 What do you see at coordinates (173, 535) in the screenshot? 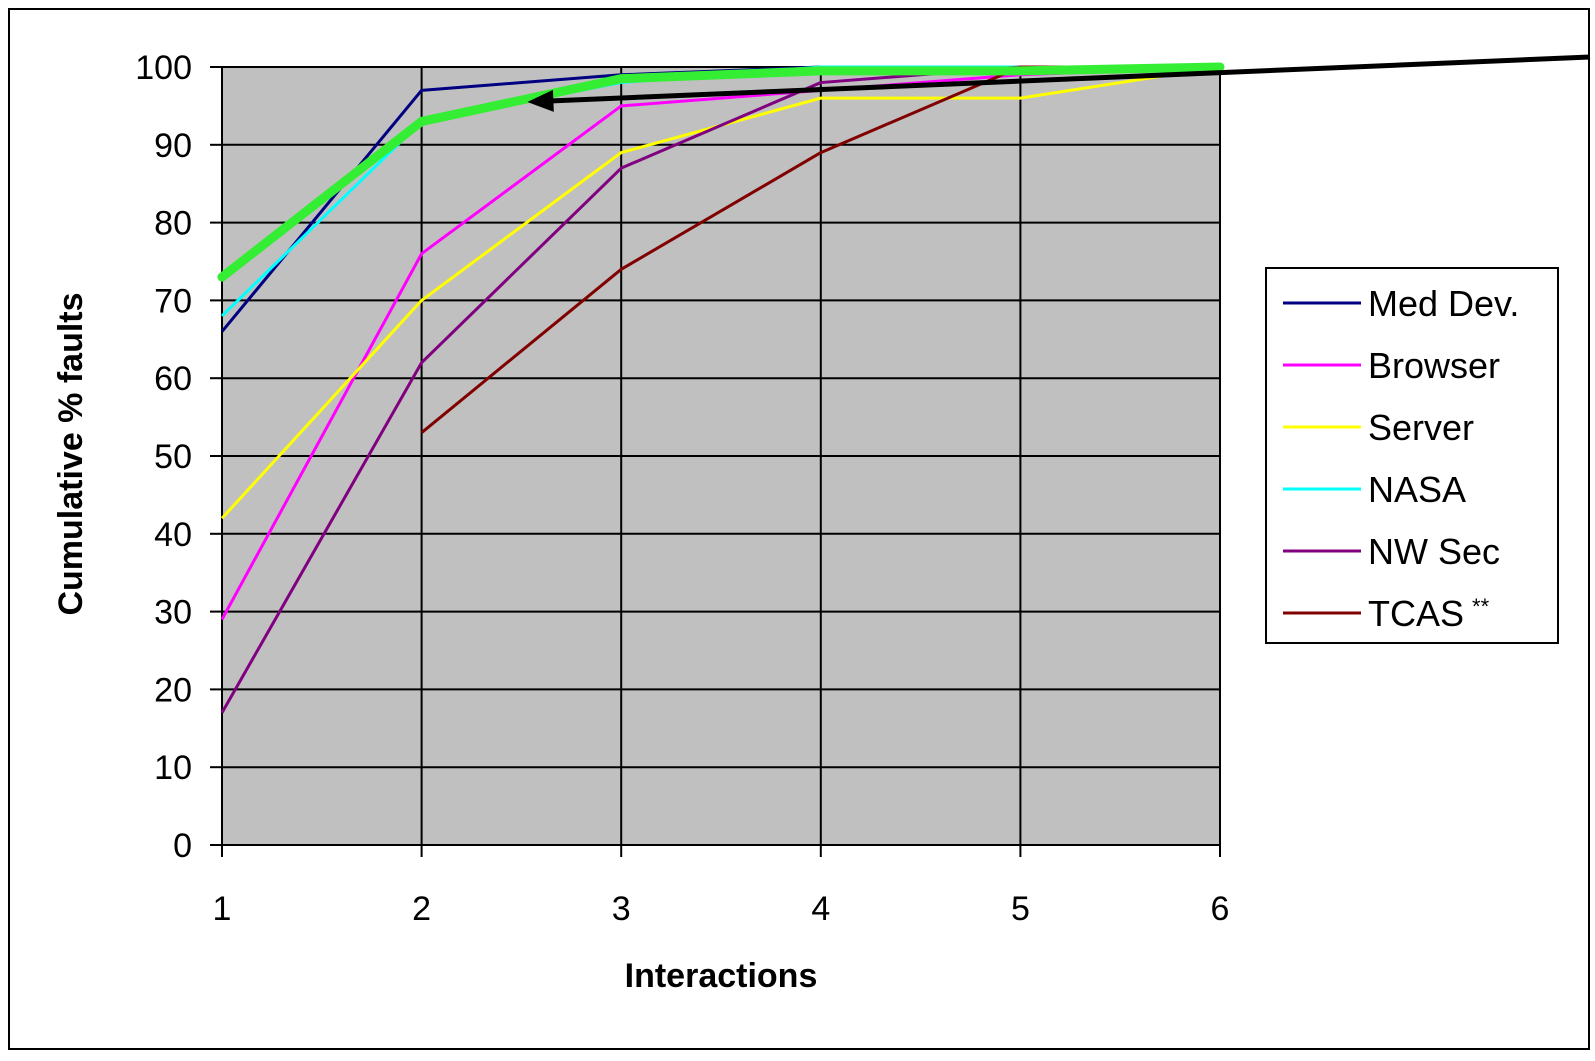
I see `y-tick-label: 40` at bounding box center [173, 535].